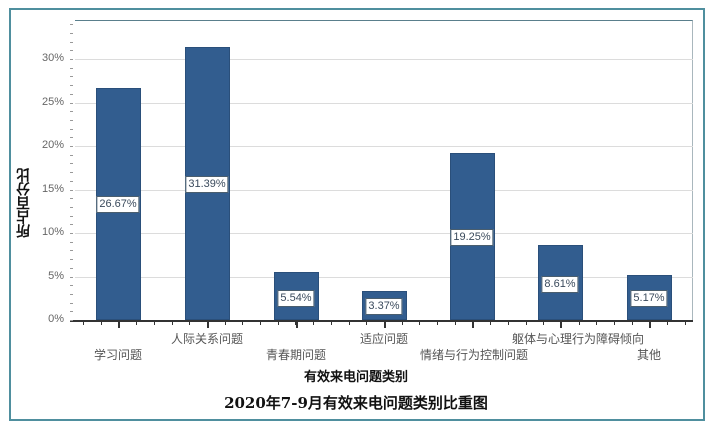 This screenshot has height=429, width=712. I want to click on x-tick-label: 学习问题, so click(118, 355).